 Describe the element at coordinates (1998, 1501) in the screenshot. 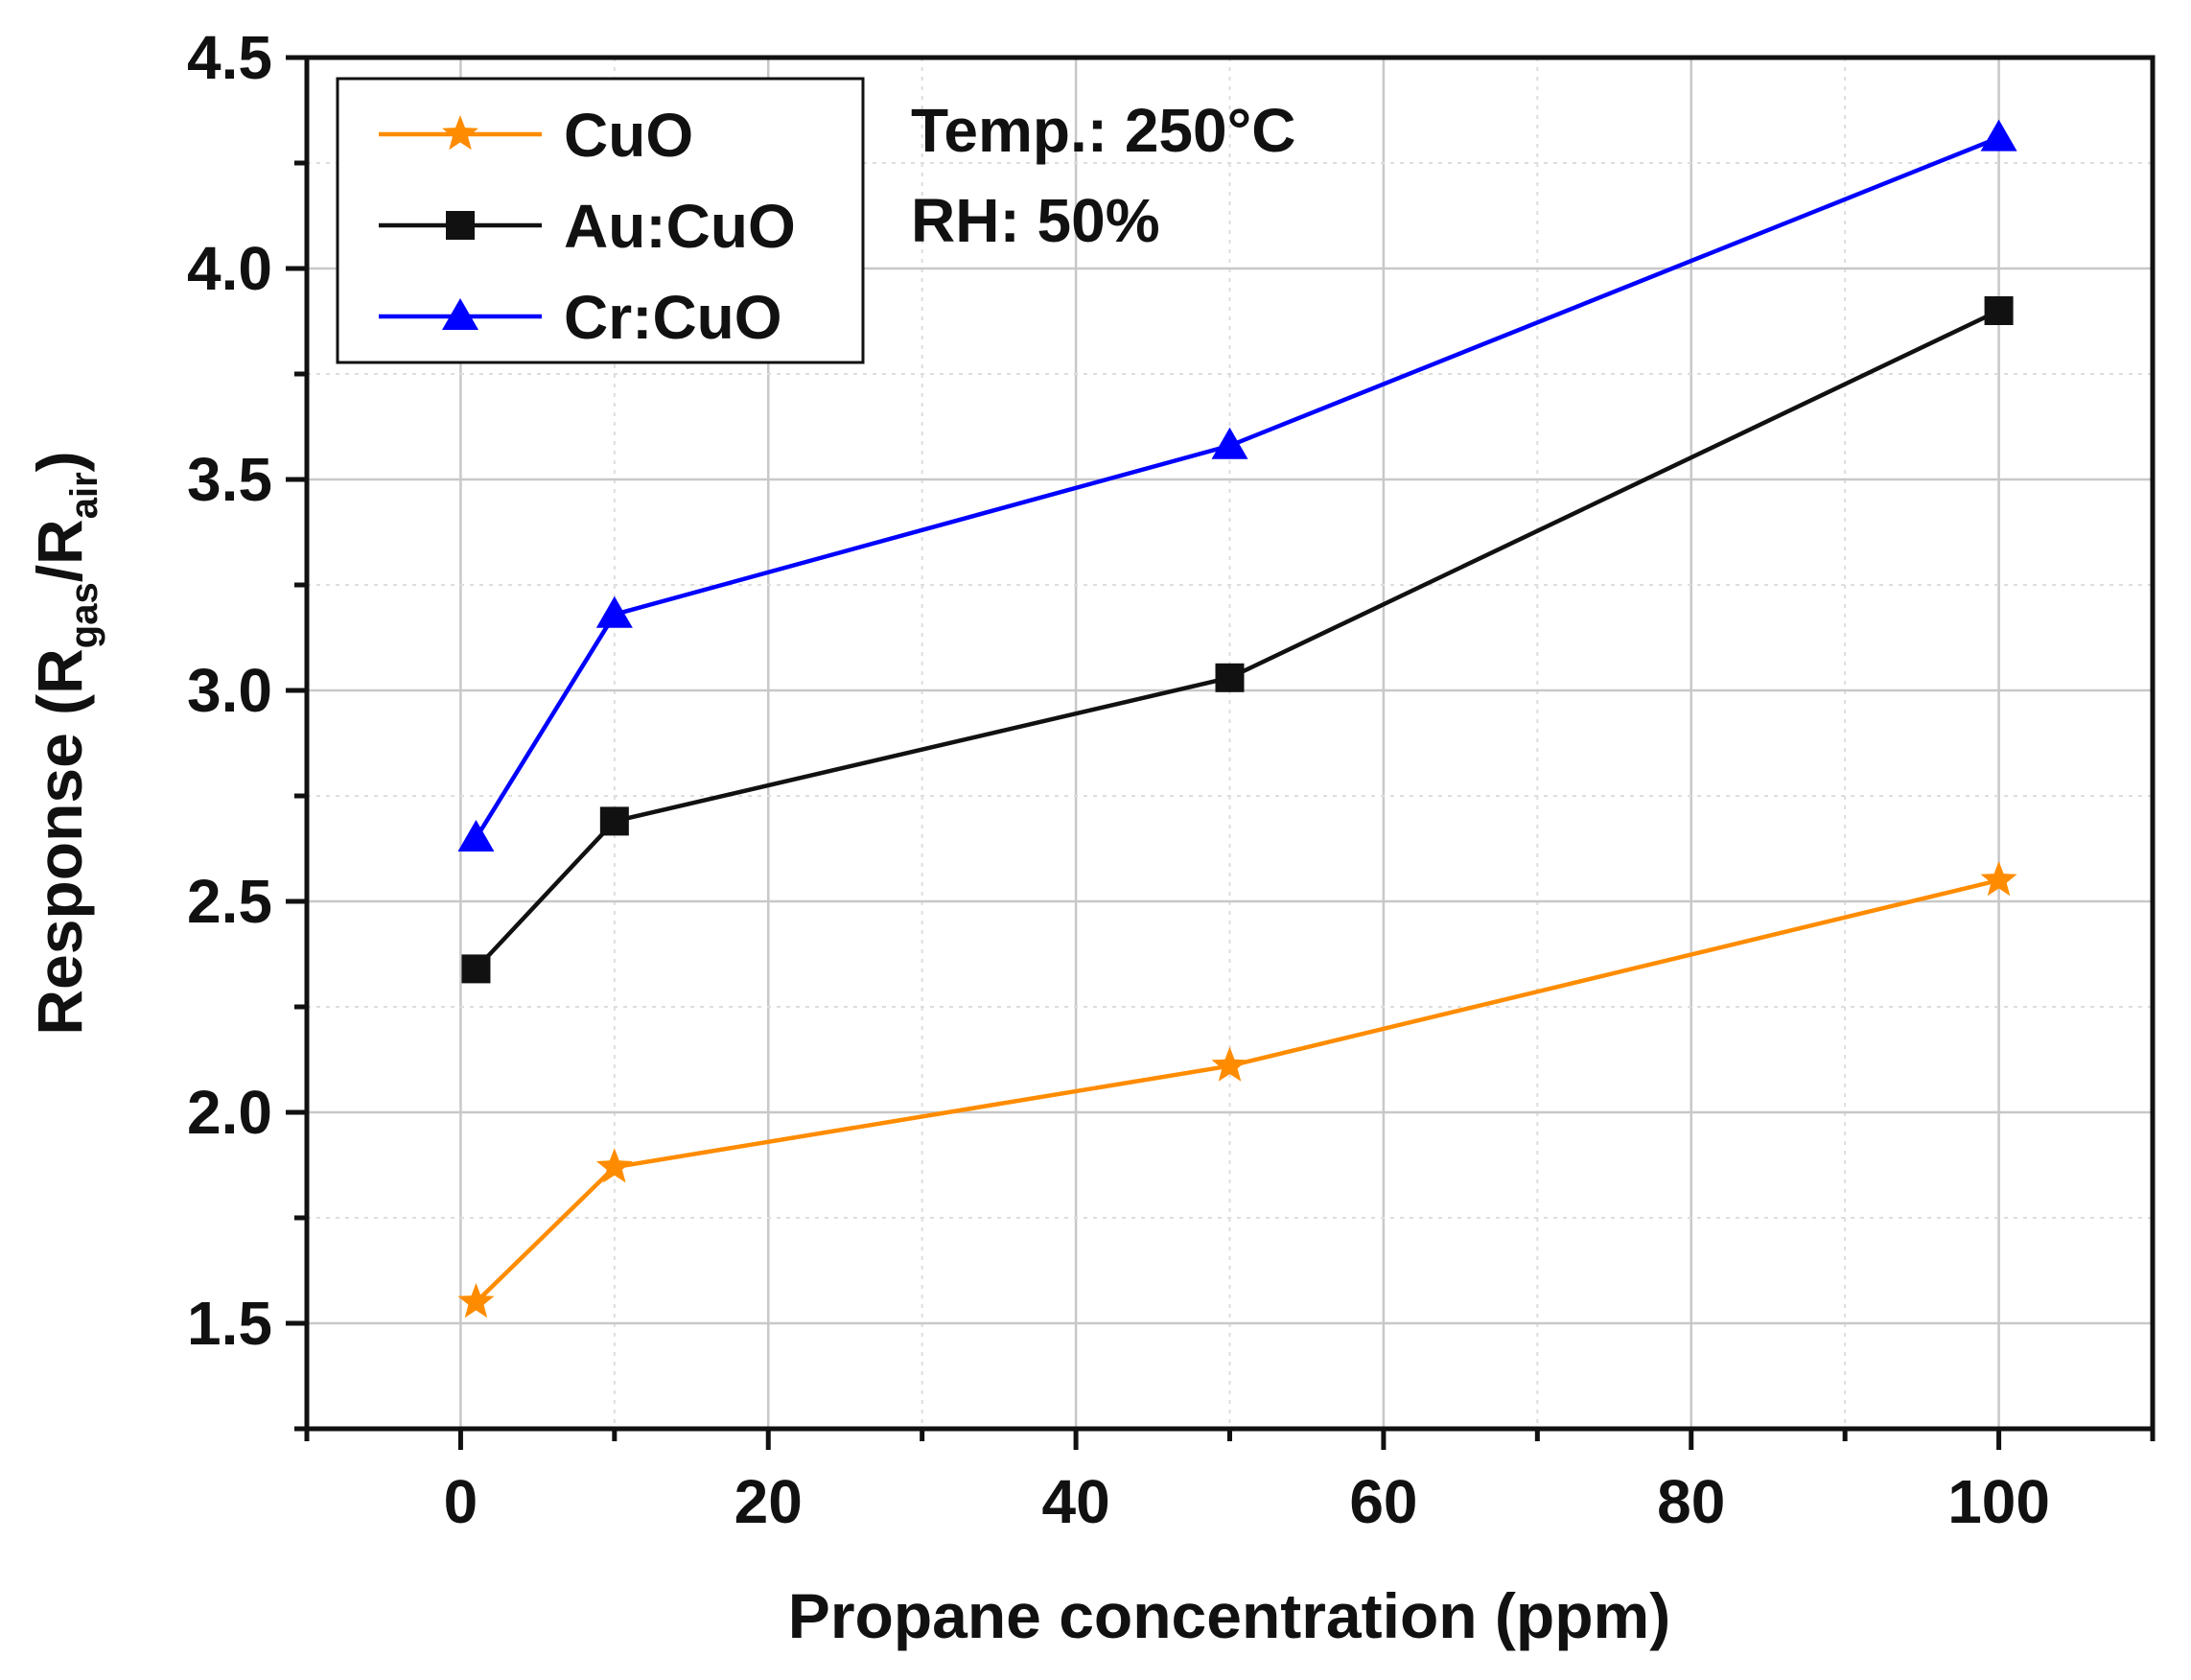

I see `x-tick-label: 100` at that location.